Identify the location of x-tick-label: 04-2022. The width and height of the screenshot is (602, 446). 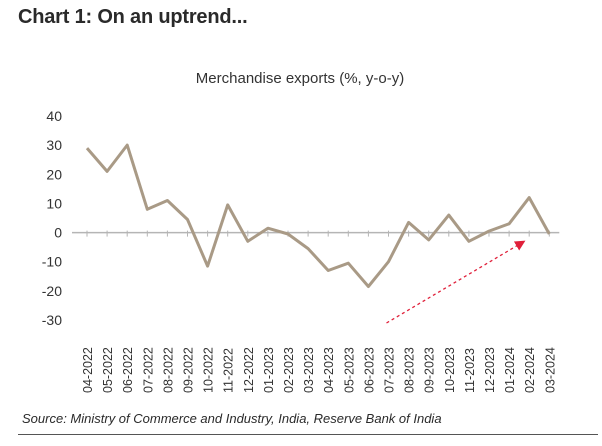
(88, 370).